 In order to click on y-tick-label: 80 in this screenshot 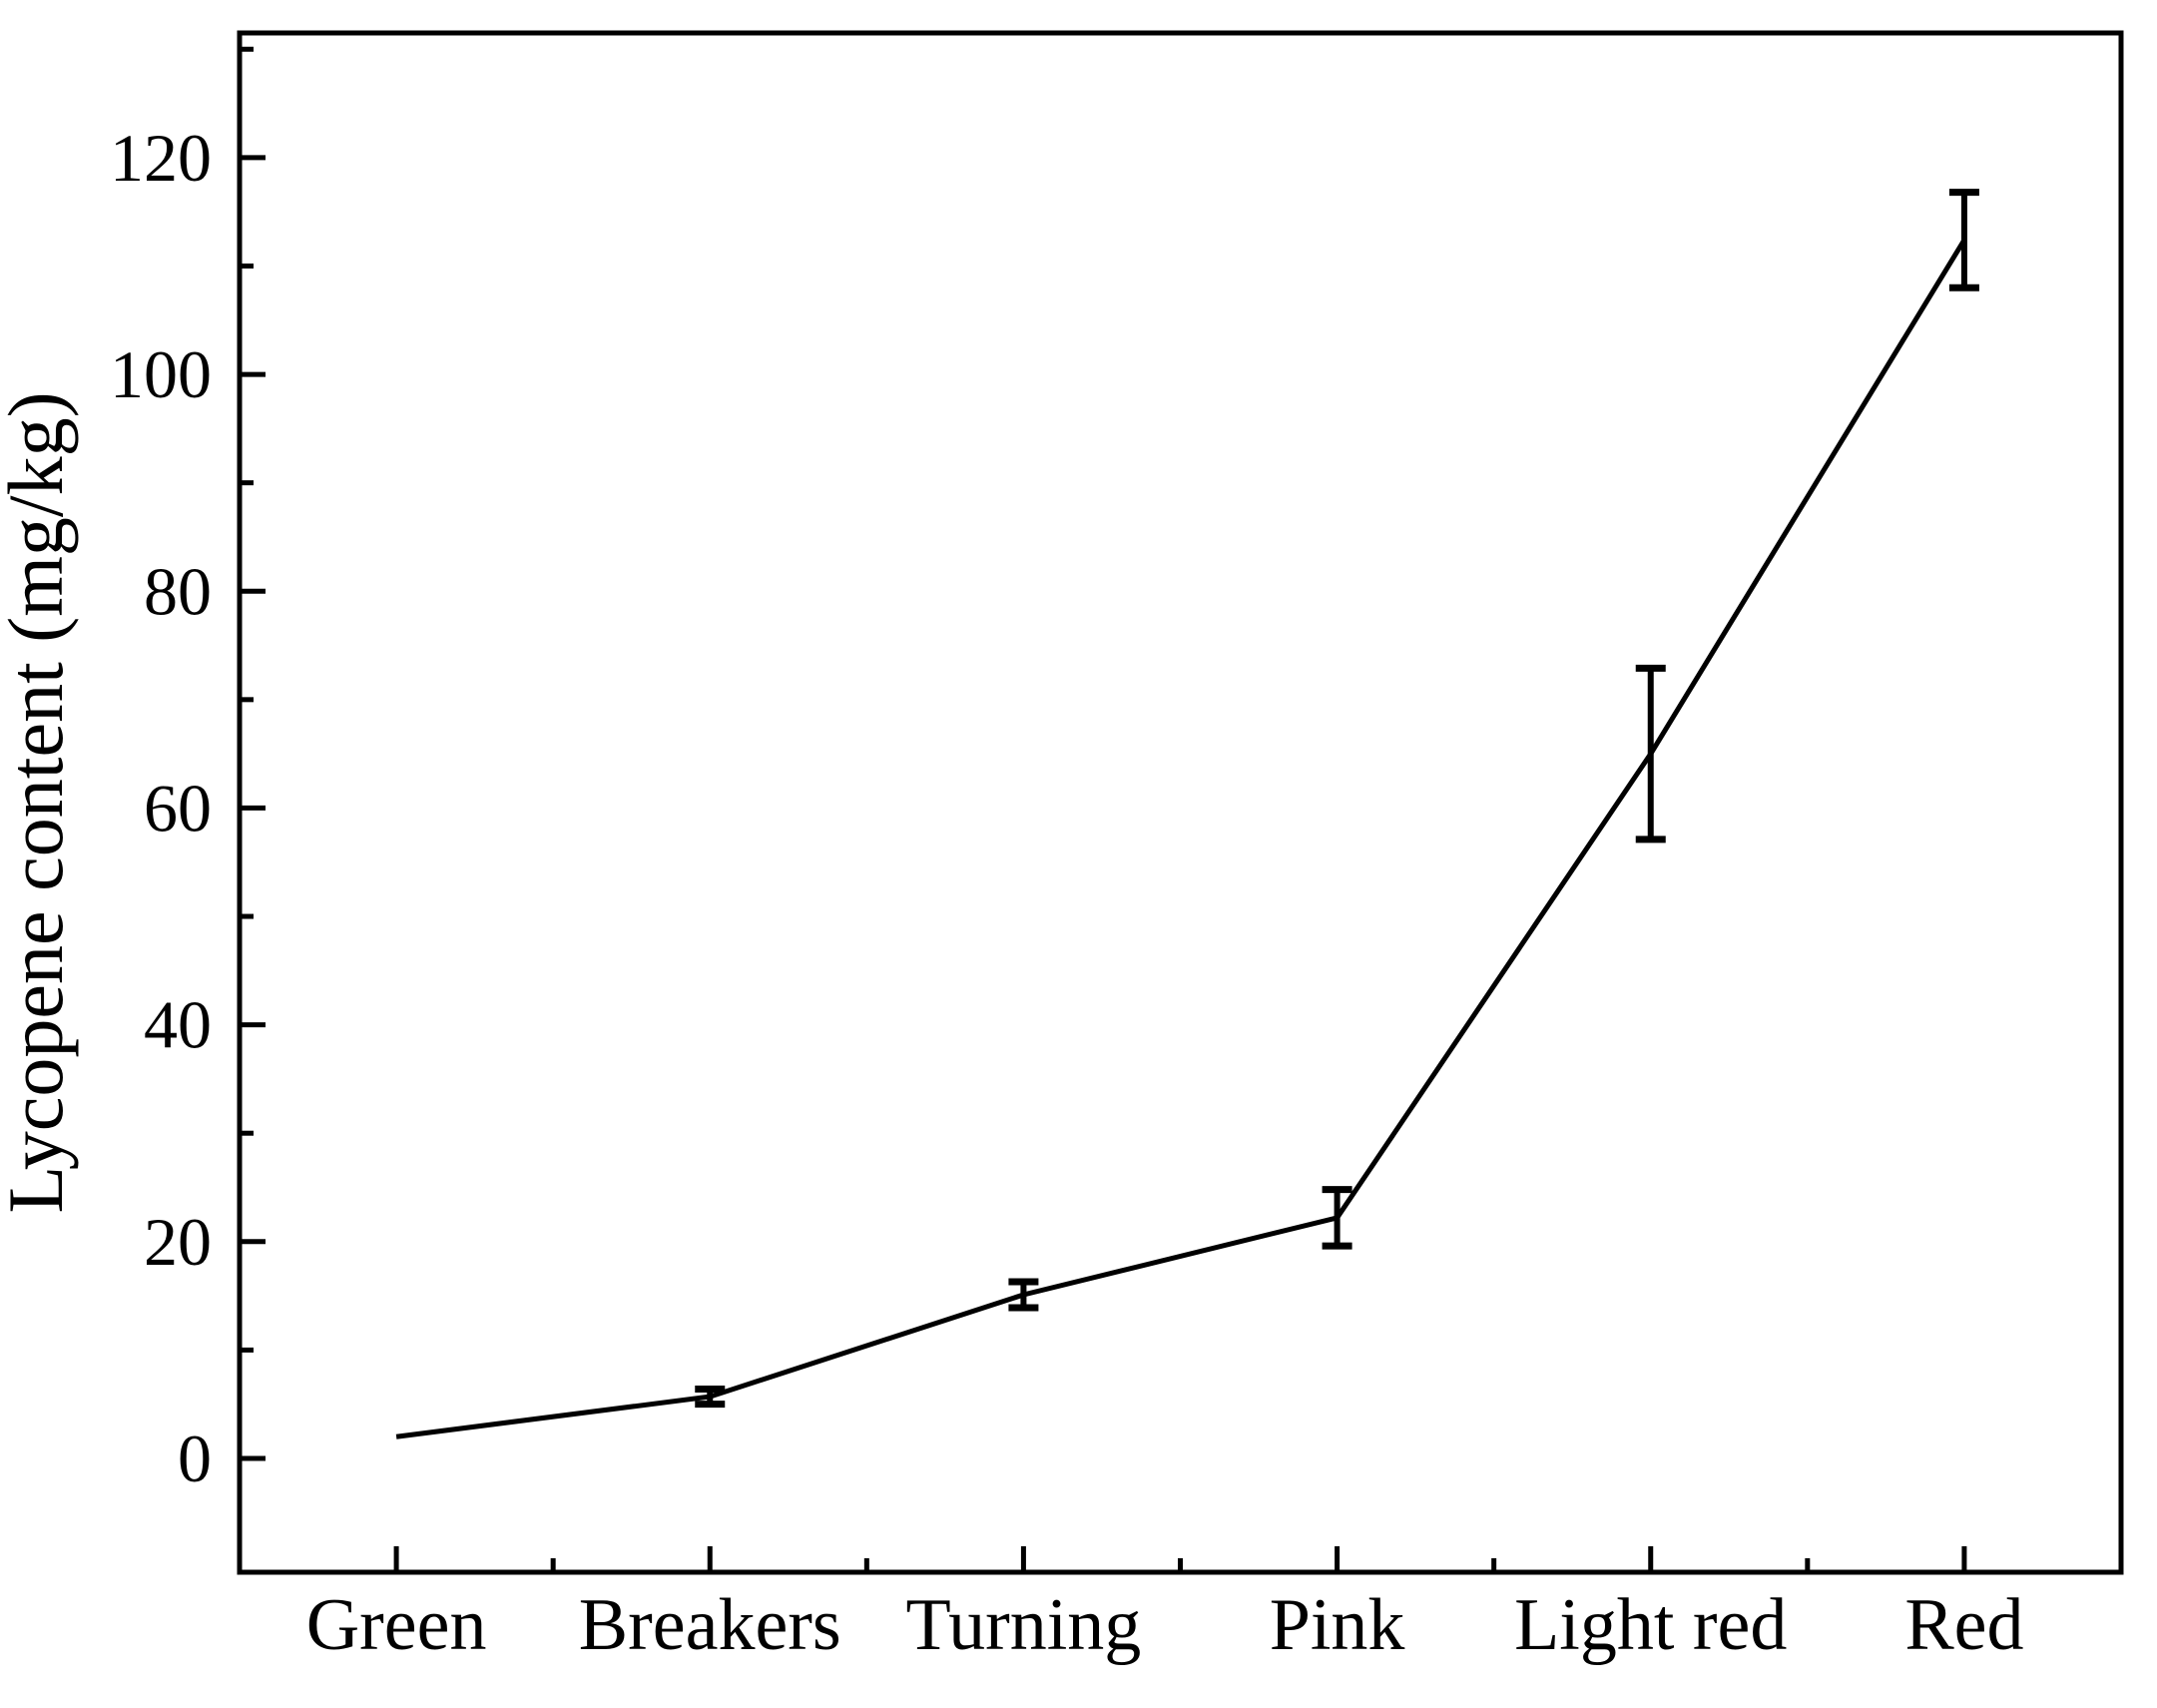, I will do `click(178, 591)`.